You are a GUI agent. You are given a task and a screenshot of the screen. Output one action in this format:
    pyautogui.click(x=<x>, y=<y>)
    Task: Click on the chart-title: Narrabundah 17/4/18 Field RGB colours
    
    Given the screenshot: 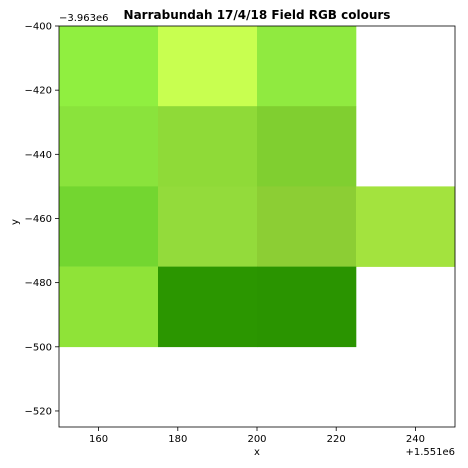 What is the action you would take?
    pyautogui.click(x=257, y=15)
    